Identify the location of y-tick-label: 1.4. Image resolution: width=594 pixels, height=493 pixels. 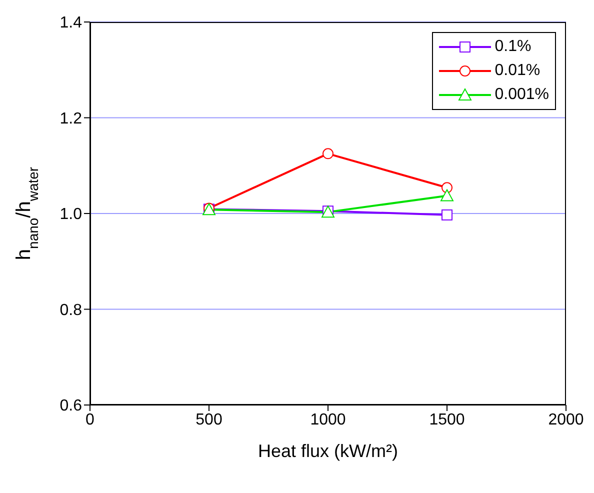
(71, 23).